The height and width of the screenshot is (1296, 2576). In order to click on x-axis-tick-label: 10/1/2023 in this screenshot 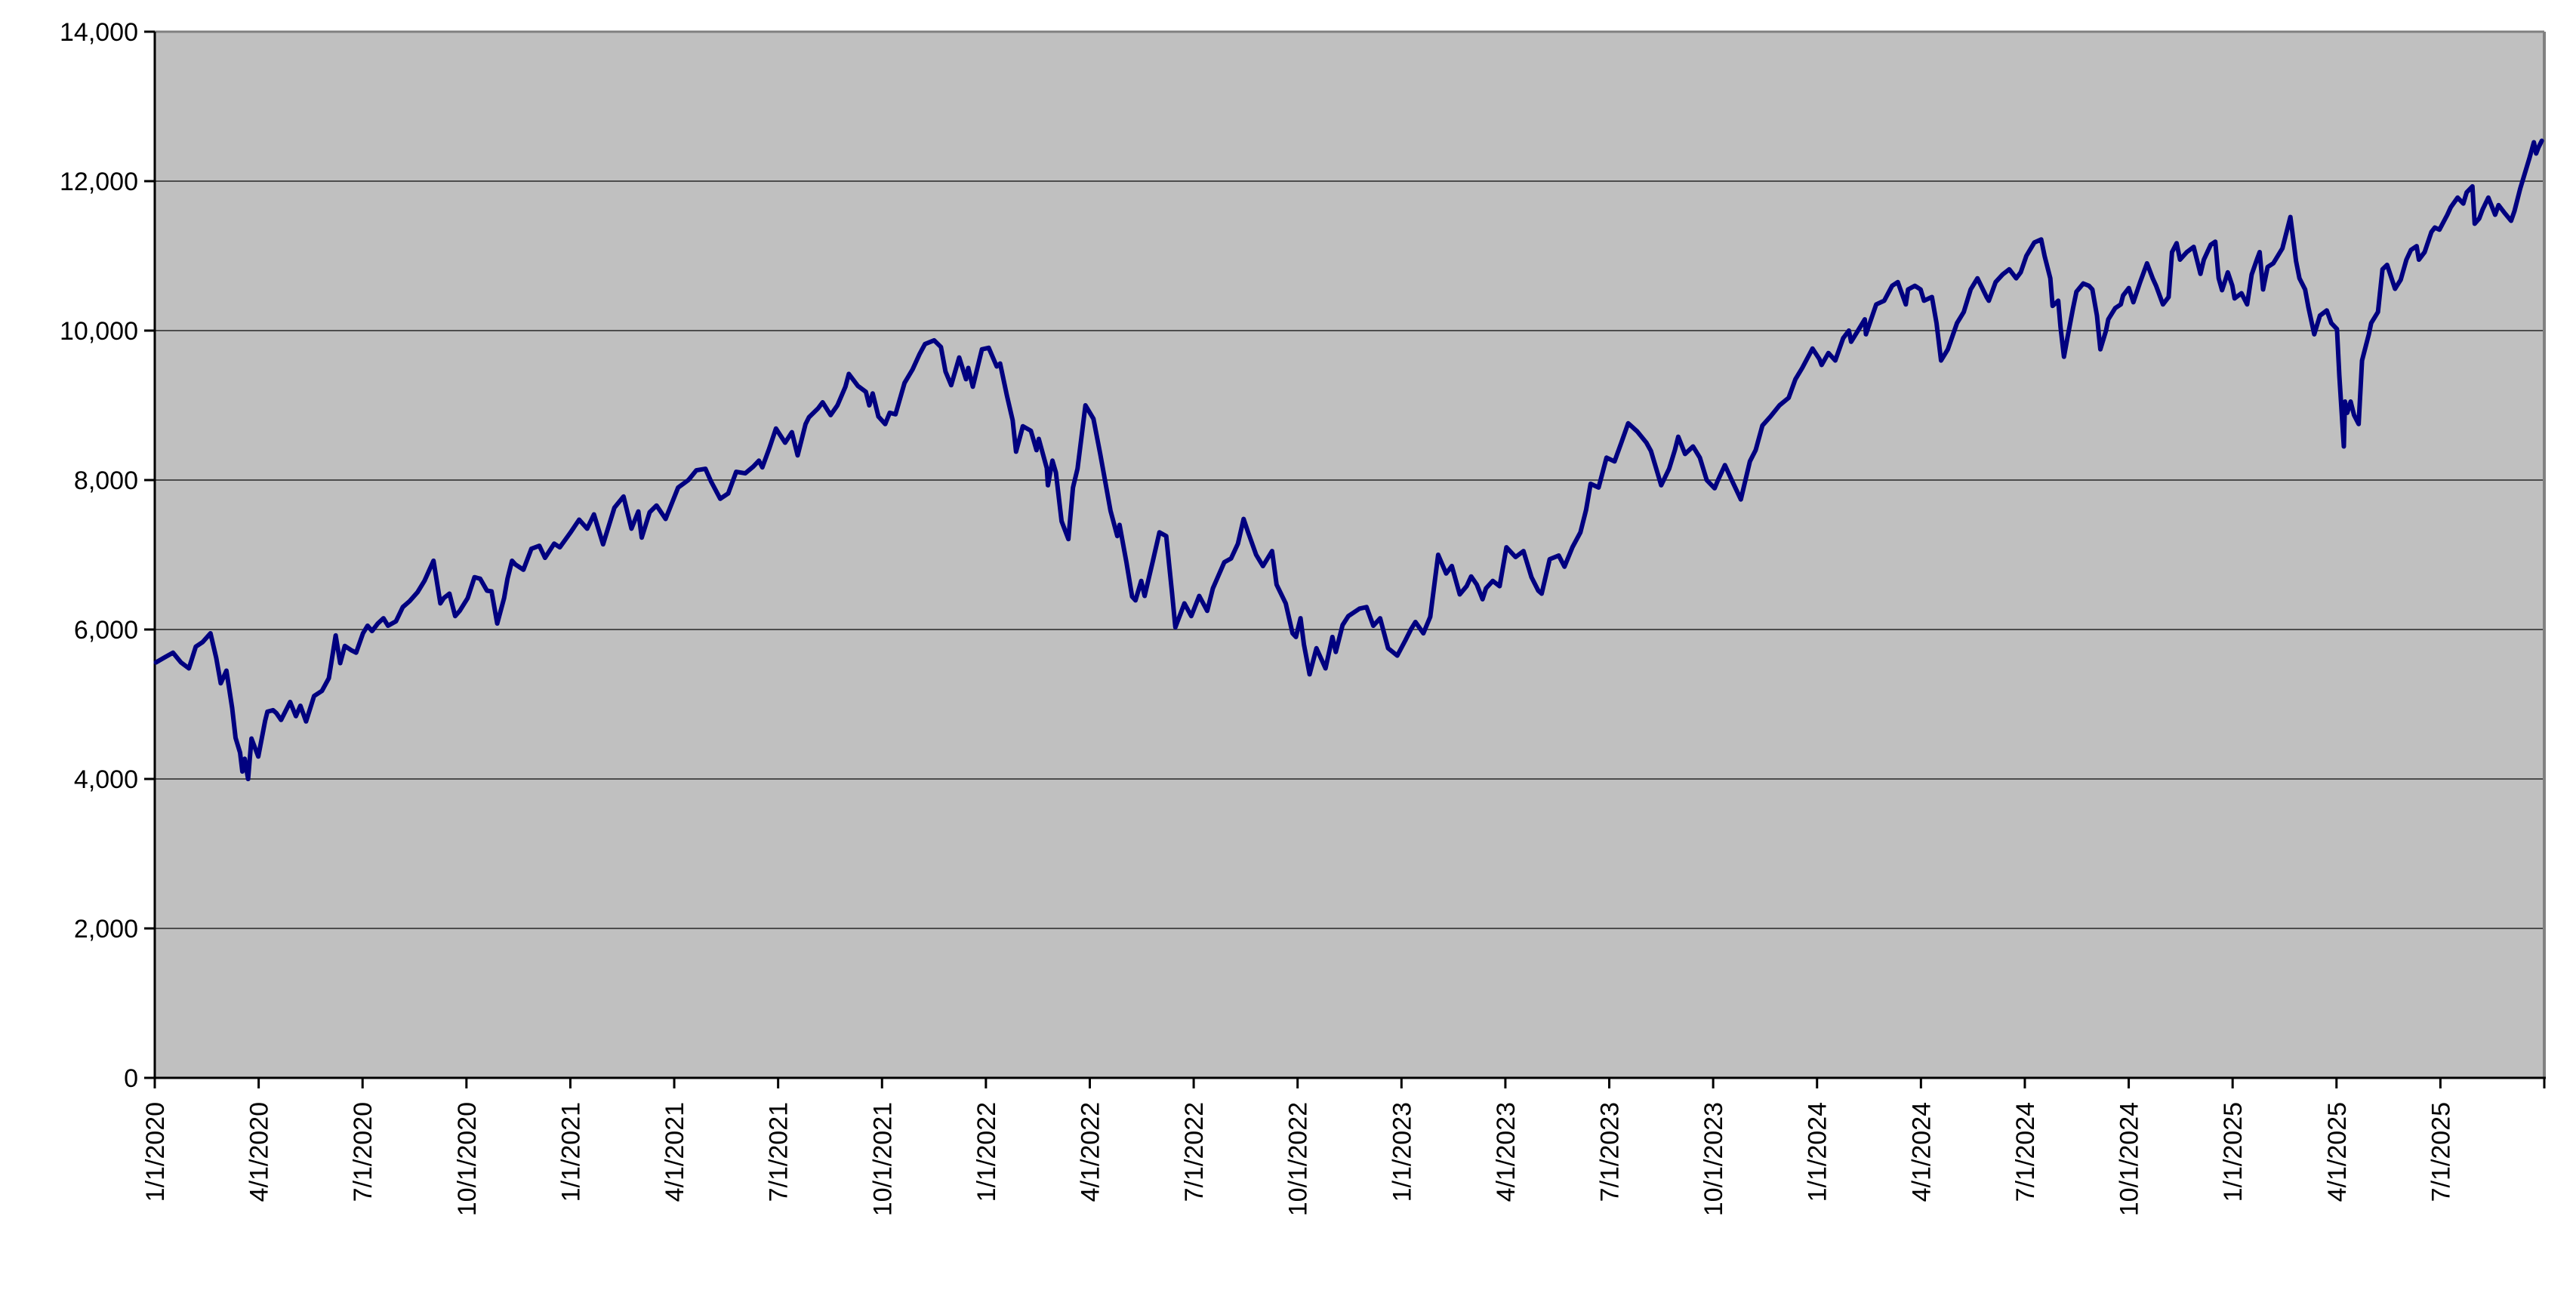, I will do `click(1714, 1159)`.